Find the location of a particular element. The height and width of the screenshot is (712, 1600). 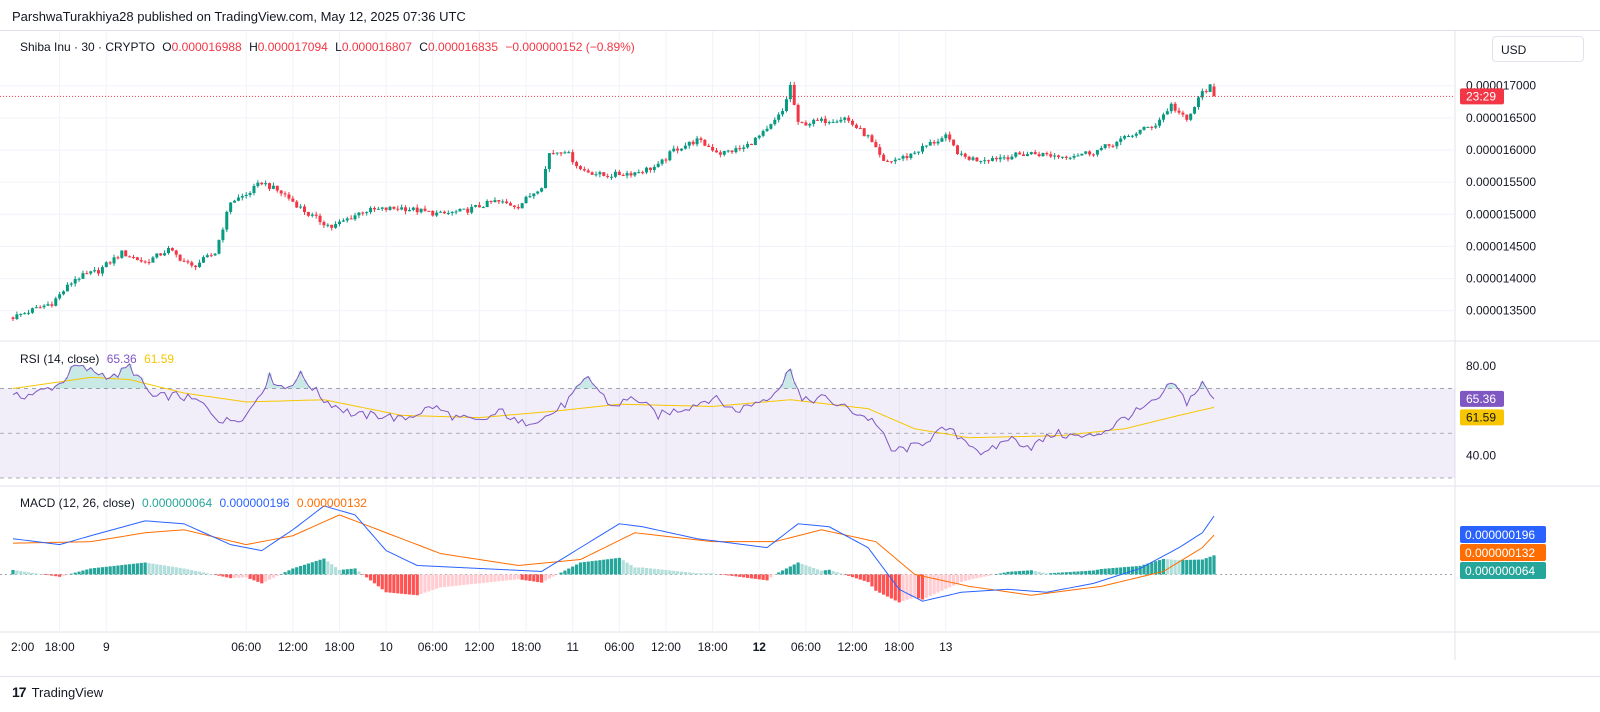

macd-hist-value: 0.000000064 is located at coordinates (177, 503).